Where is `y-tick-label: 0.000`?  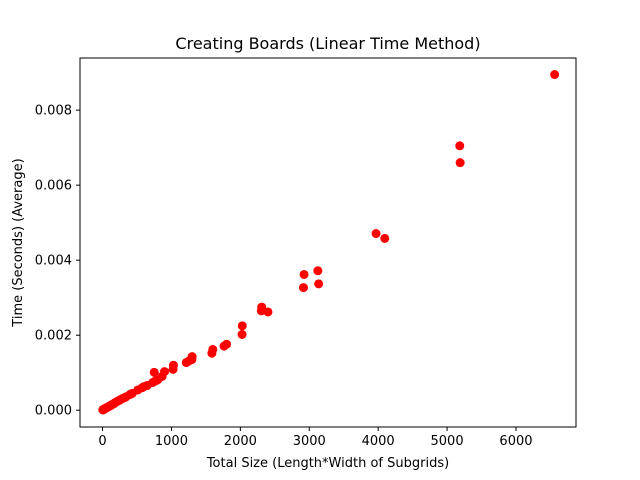 y-tick-label: 0.000 is located at coordinates (53, 411).